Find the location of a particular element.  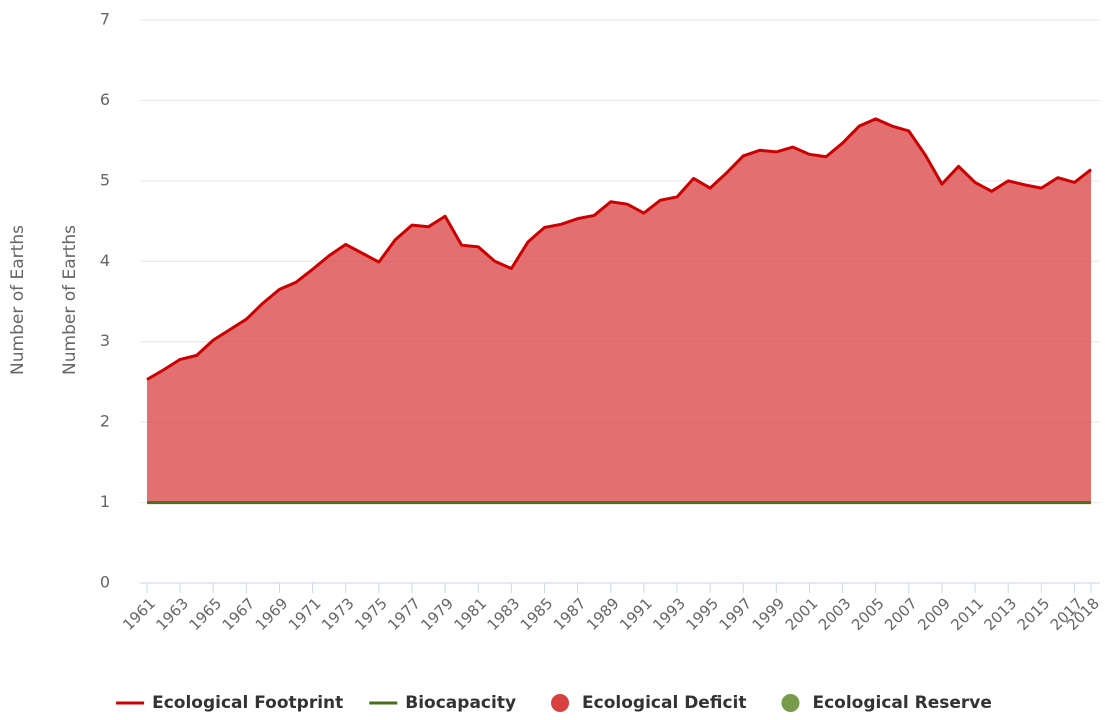

y-tick-label: 1 is located at coordinates (105, 501).